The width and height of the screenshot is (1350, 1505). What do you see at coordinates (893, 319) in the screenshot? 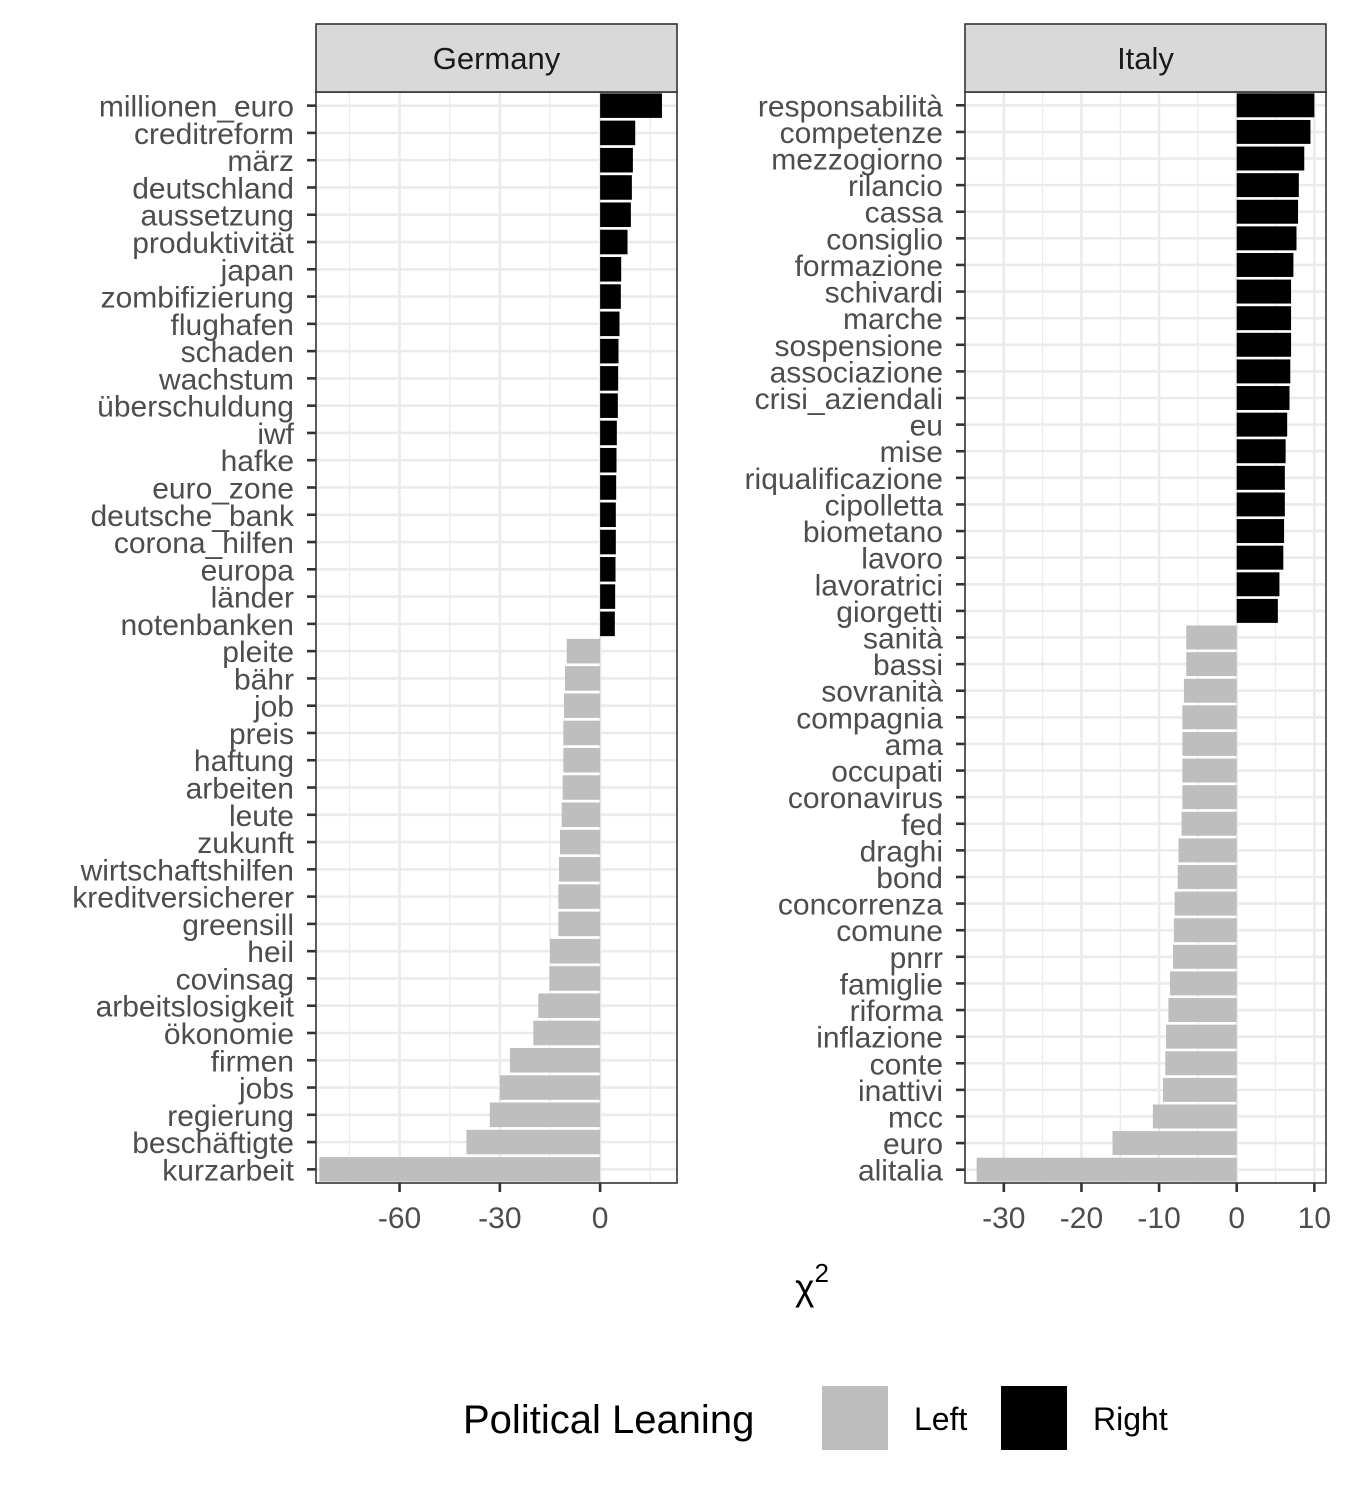
I see `y-tick-label: marche` at bounding box center [893, 319].